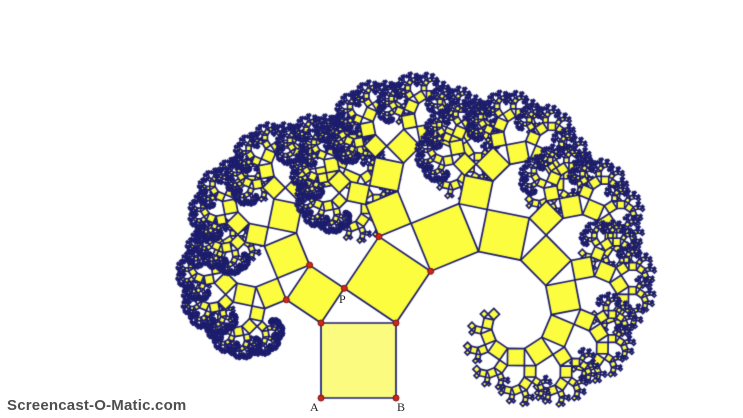 The width and height of the screenshot is (743, 418). Describe the element at coordinates (342, 299) in the screenshot. I see `point-label-p: P` at that location.